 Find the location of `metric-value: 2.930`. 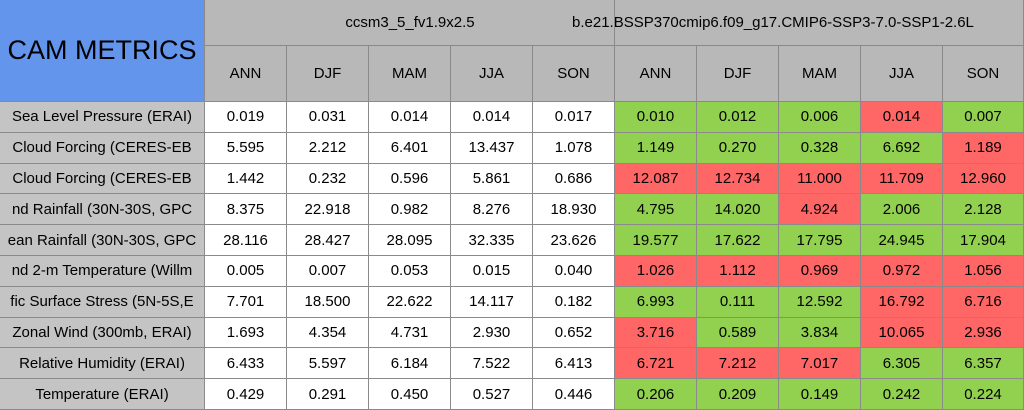

metric-value: 2.930 is located at coordinates (492, 333).